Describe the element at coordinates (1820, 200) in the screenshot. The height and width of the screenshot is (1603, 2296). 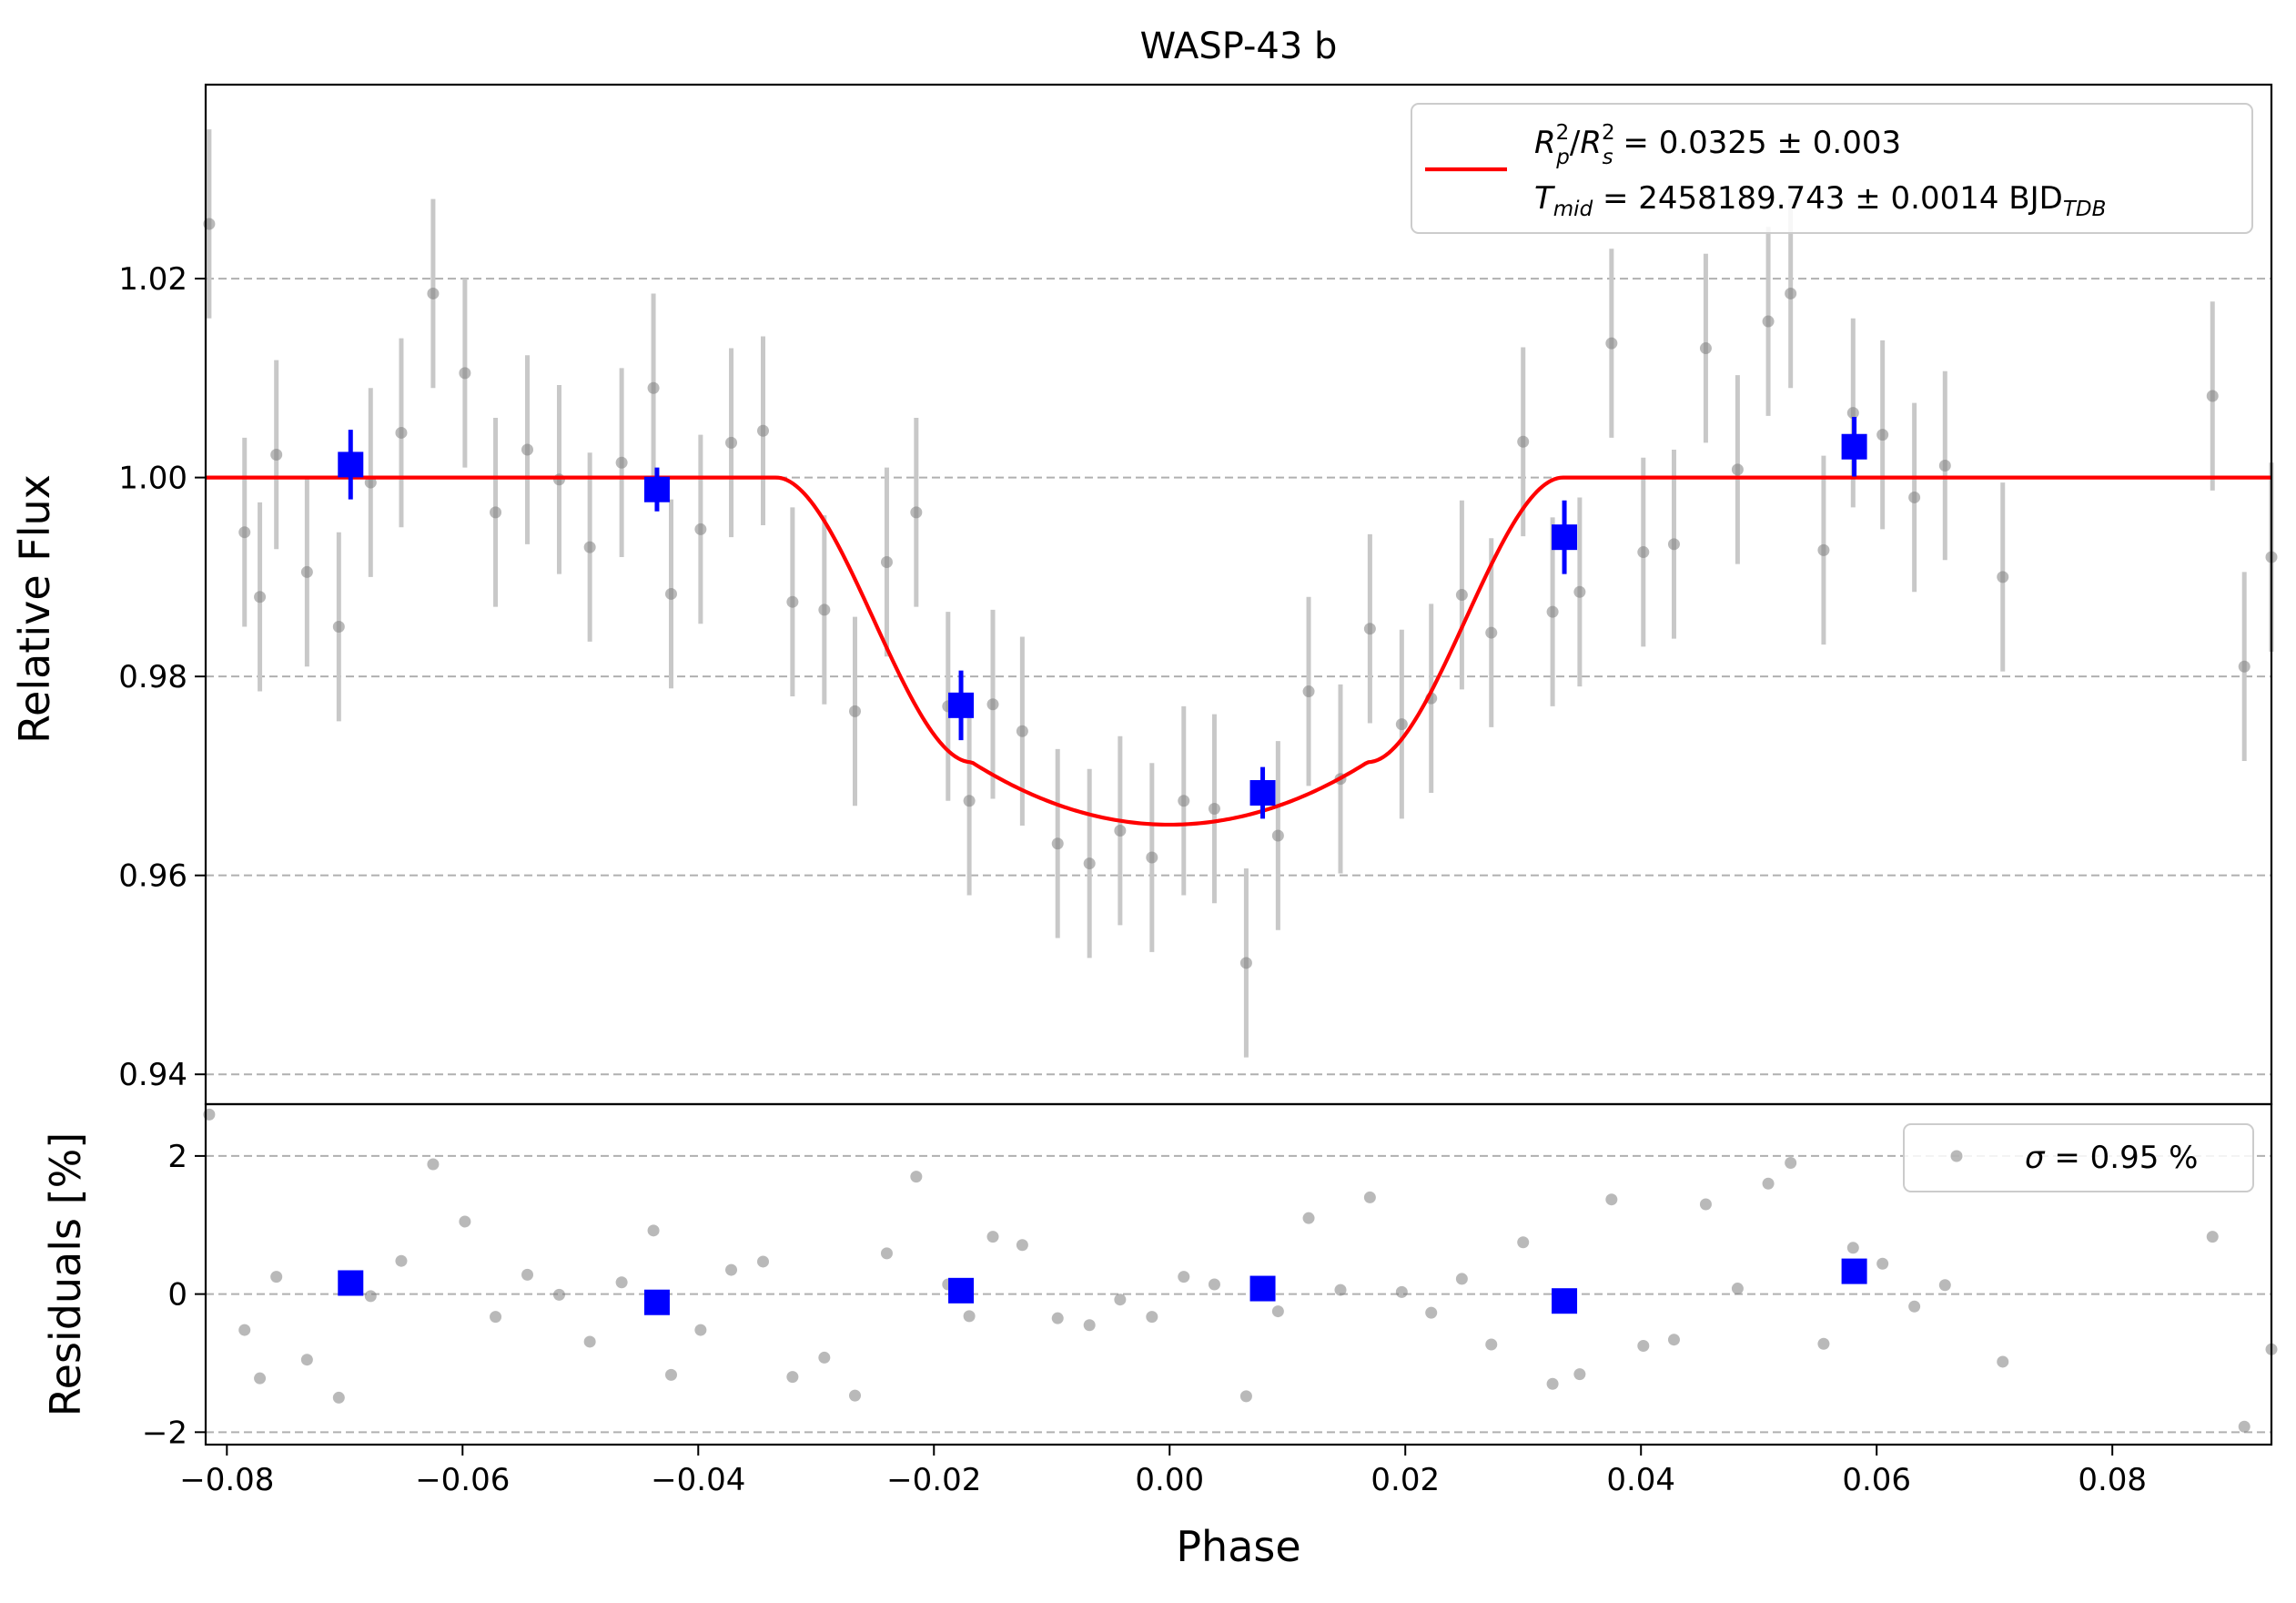
I see `legend-tmid-entry: Tmid = 2458189.743 ± 0.0014 BJDTDB` at that location.